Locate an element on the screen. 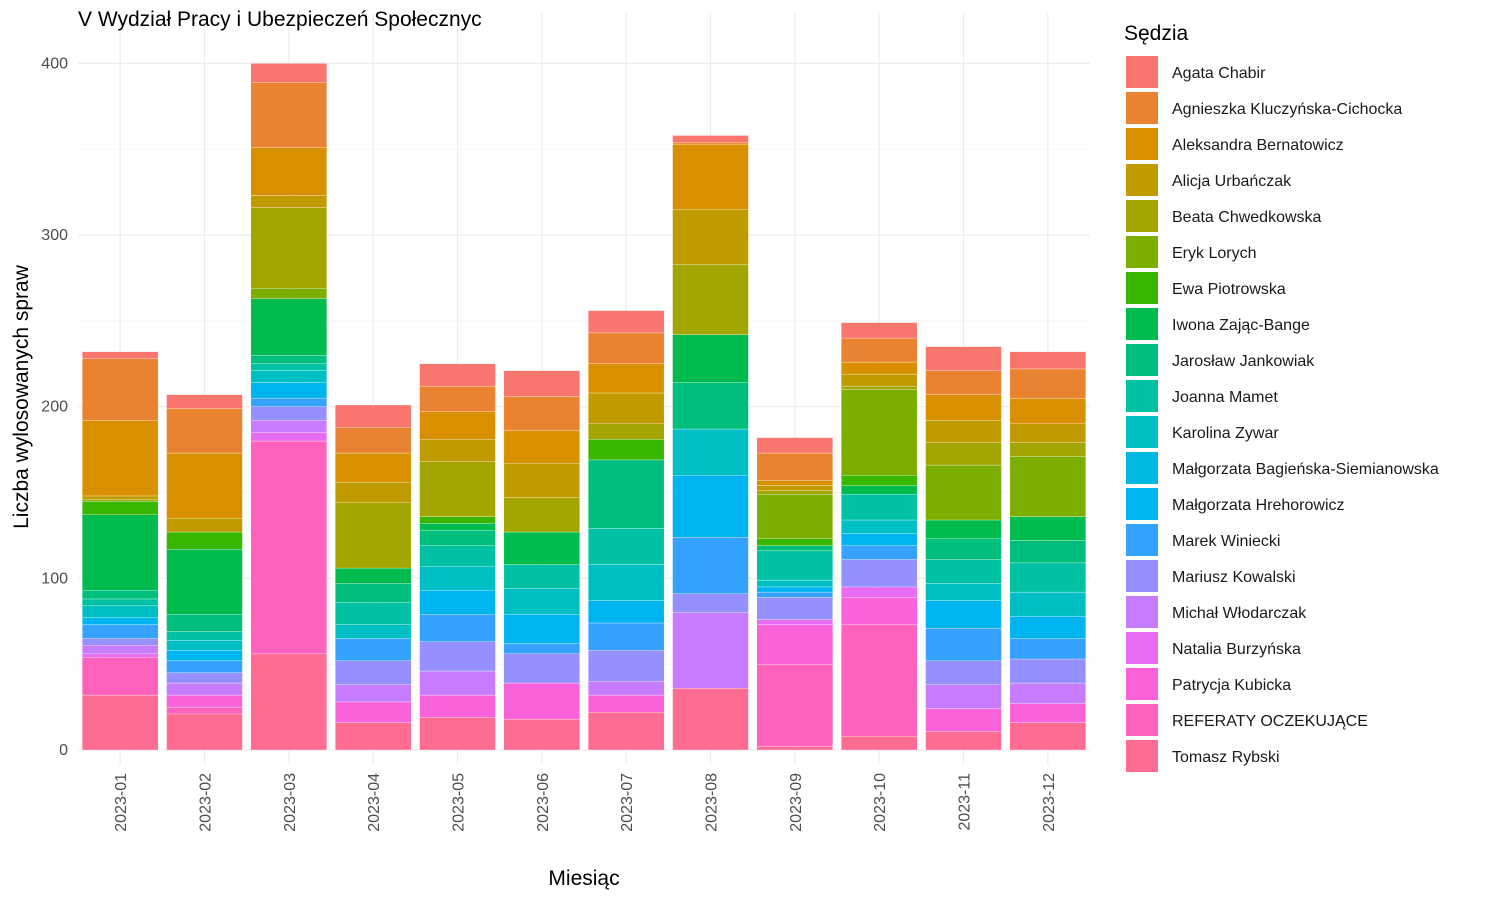 Image resolution: width=1500 pixels, height=900 pixels. legend-label: Małgorzata Hrehorowicz is located at coordinates (1258, 505).